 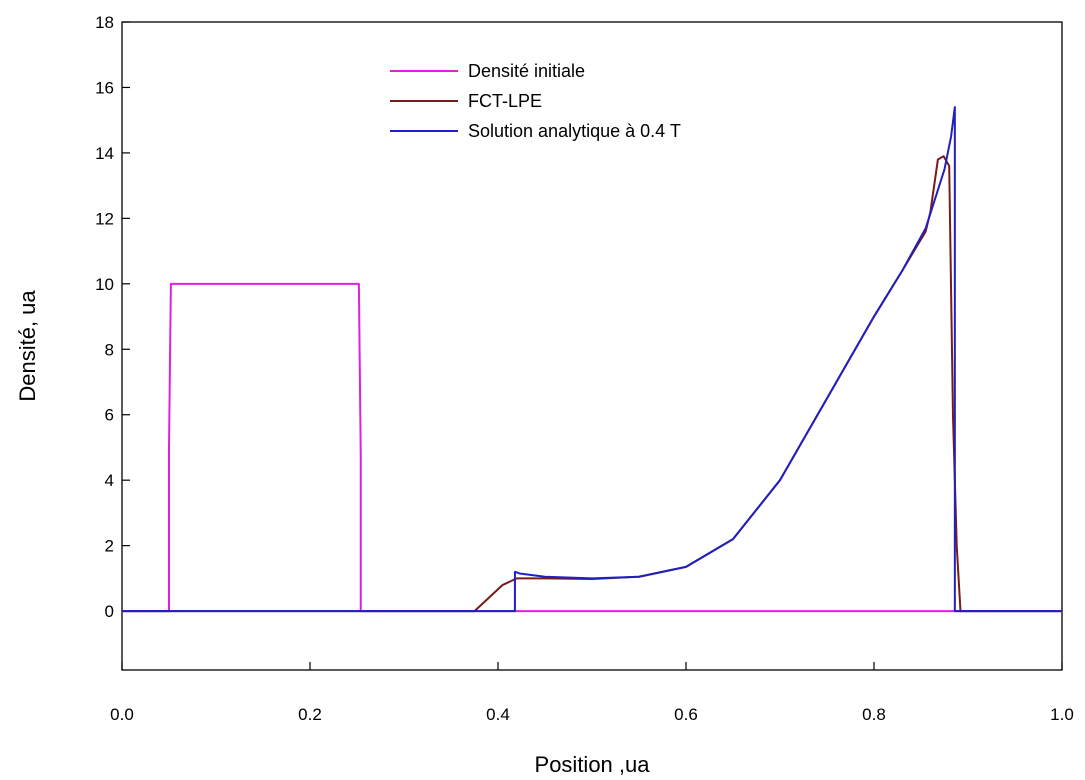 I want to click on y-tick-label: 14, so click(x=104, y=153).